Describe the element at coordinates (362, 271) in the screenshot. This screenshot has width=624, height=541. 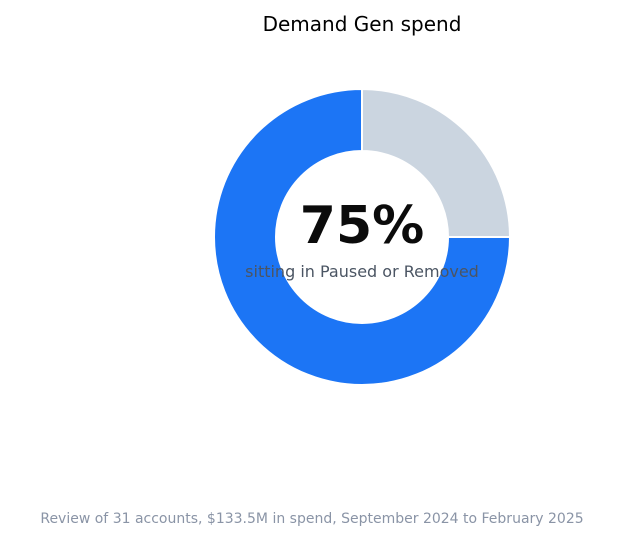
I see `center-label: sitting in Paused or Removed` at that location.